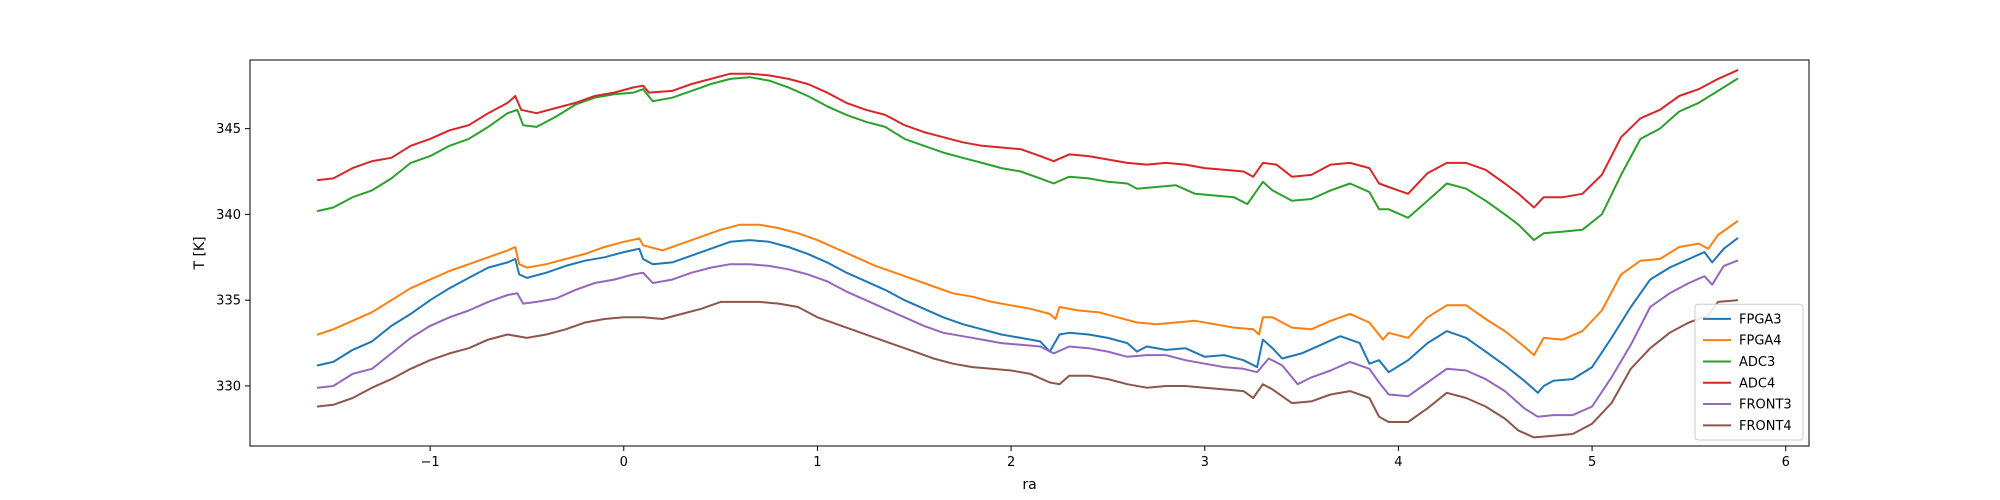  I want to click on y-tick-label: 335, so click(228, 301).